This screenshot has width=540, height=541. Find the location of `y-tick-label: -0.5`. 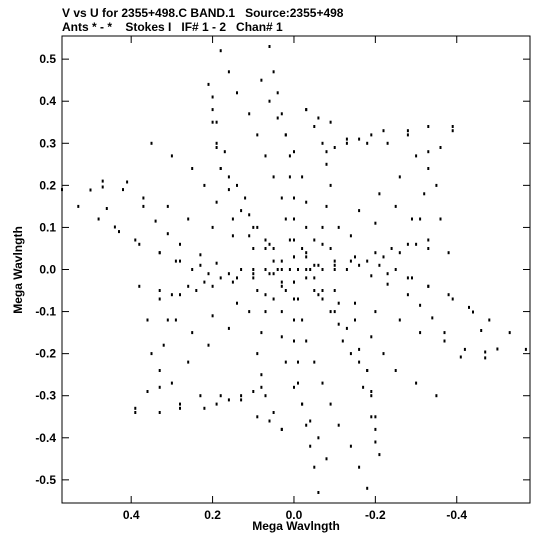

y-tick-label: -0.5 is located at coordinates (45, 480).